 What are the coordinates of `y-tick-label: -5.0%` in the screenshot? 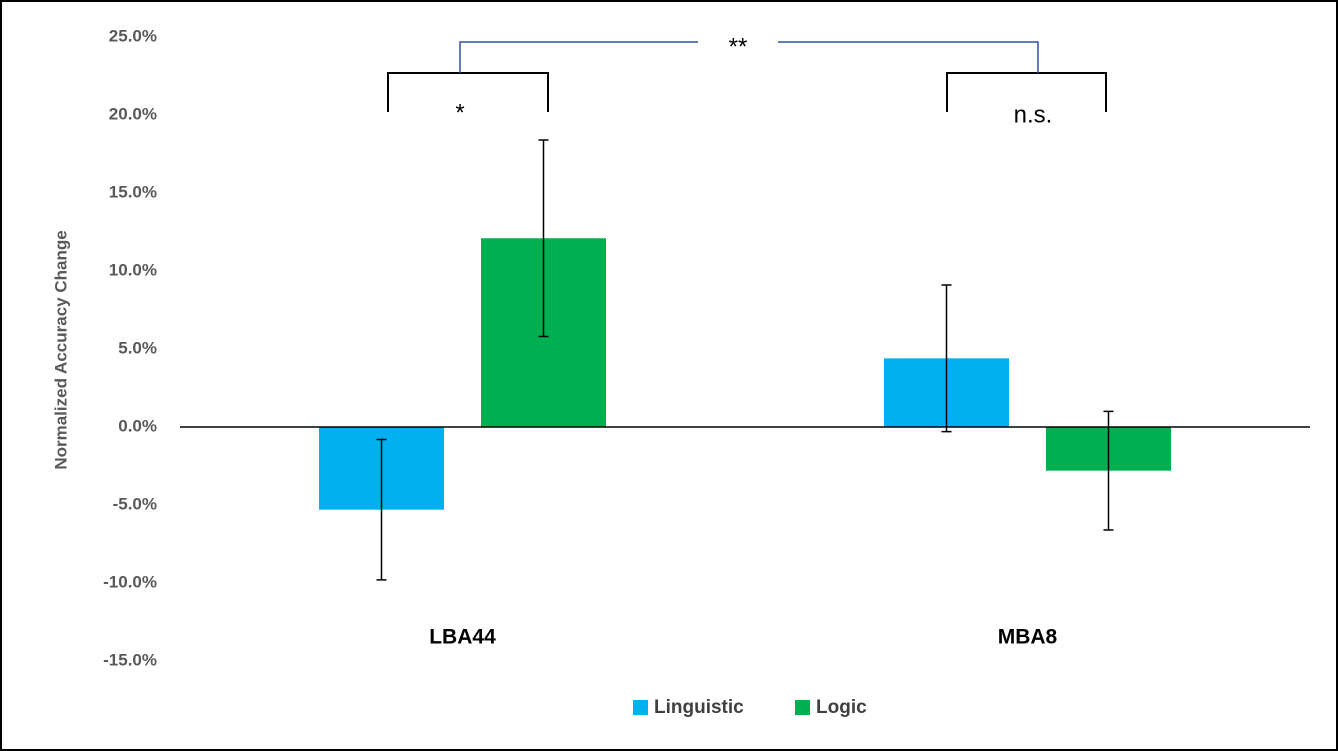 It's located at (135, 503).